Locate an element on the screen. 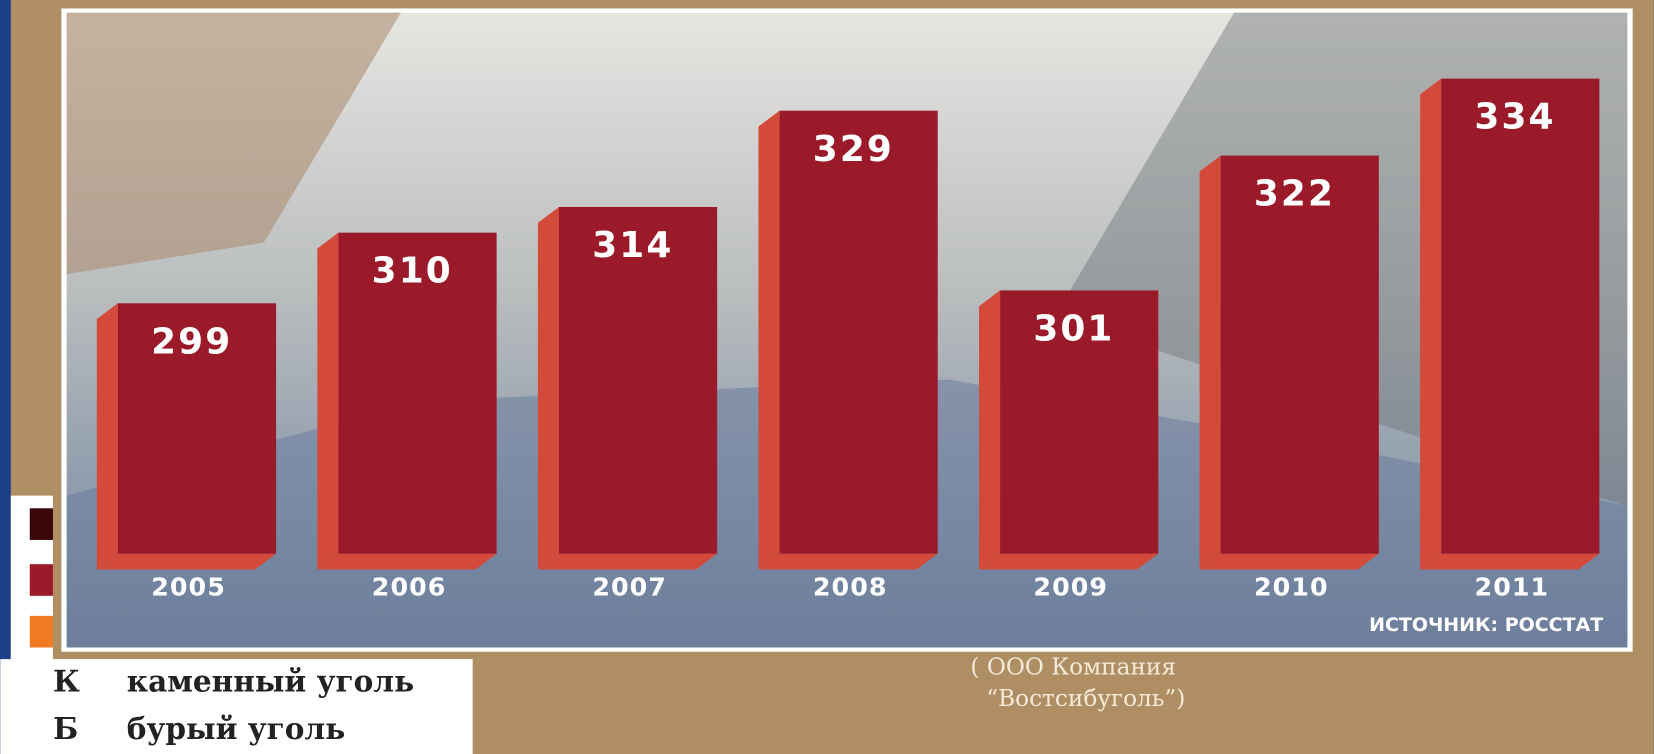 This screenshot has width=1654, height=754. x-tick-label: 2010 is located at coordinates (1291, 586).